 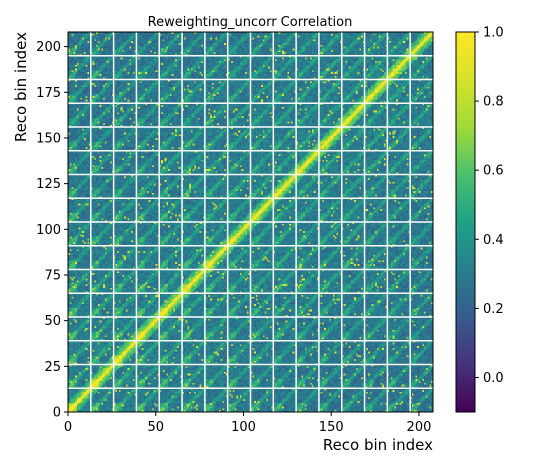 What do you see at coordinates (57, 413) in the screenshot?
I see `y-tick-label-0: 0` at bounding box center [57, 413].